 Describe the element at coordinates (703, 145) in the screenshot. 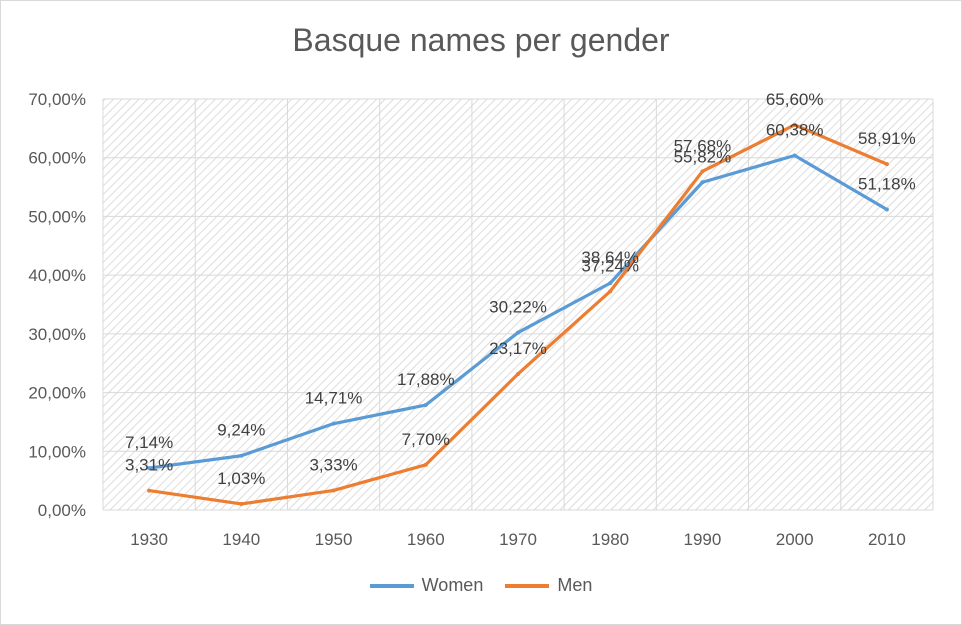

I see `data-label-men: 57,68%` at that location.